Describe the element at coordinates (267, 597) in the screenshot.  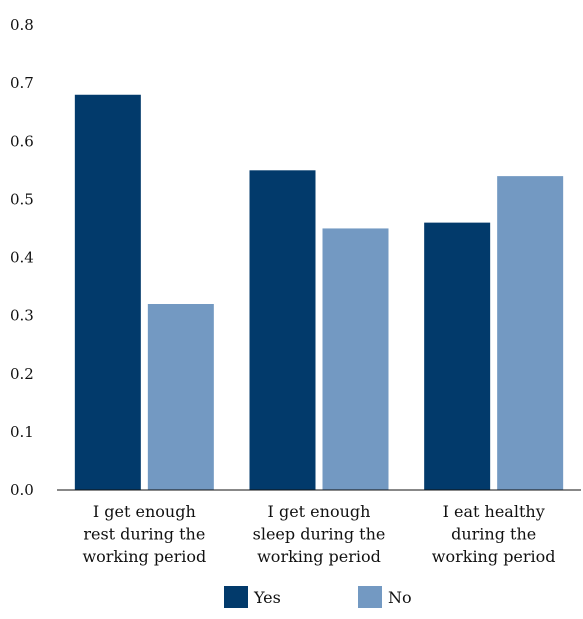
I see `legend-label-yes: Yes` at that location.